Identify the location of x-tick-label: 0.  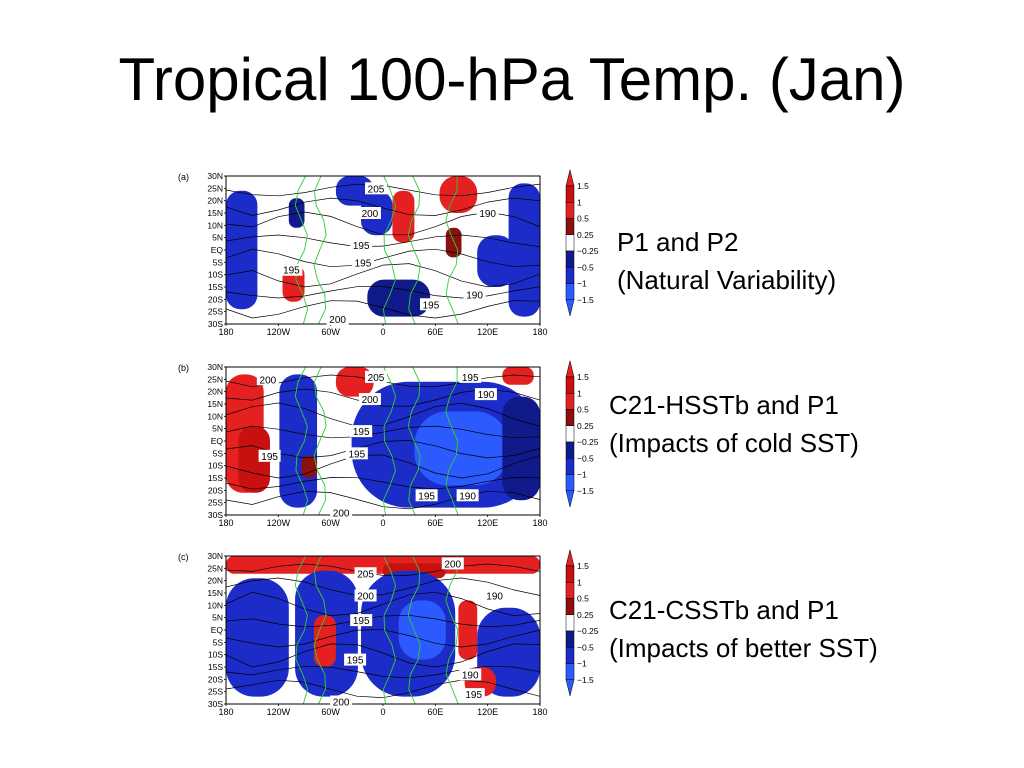
(382, 712).